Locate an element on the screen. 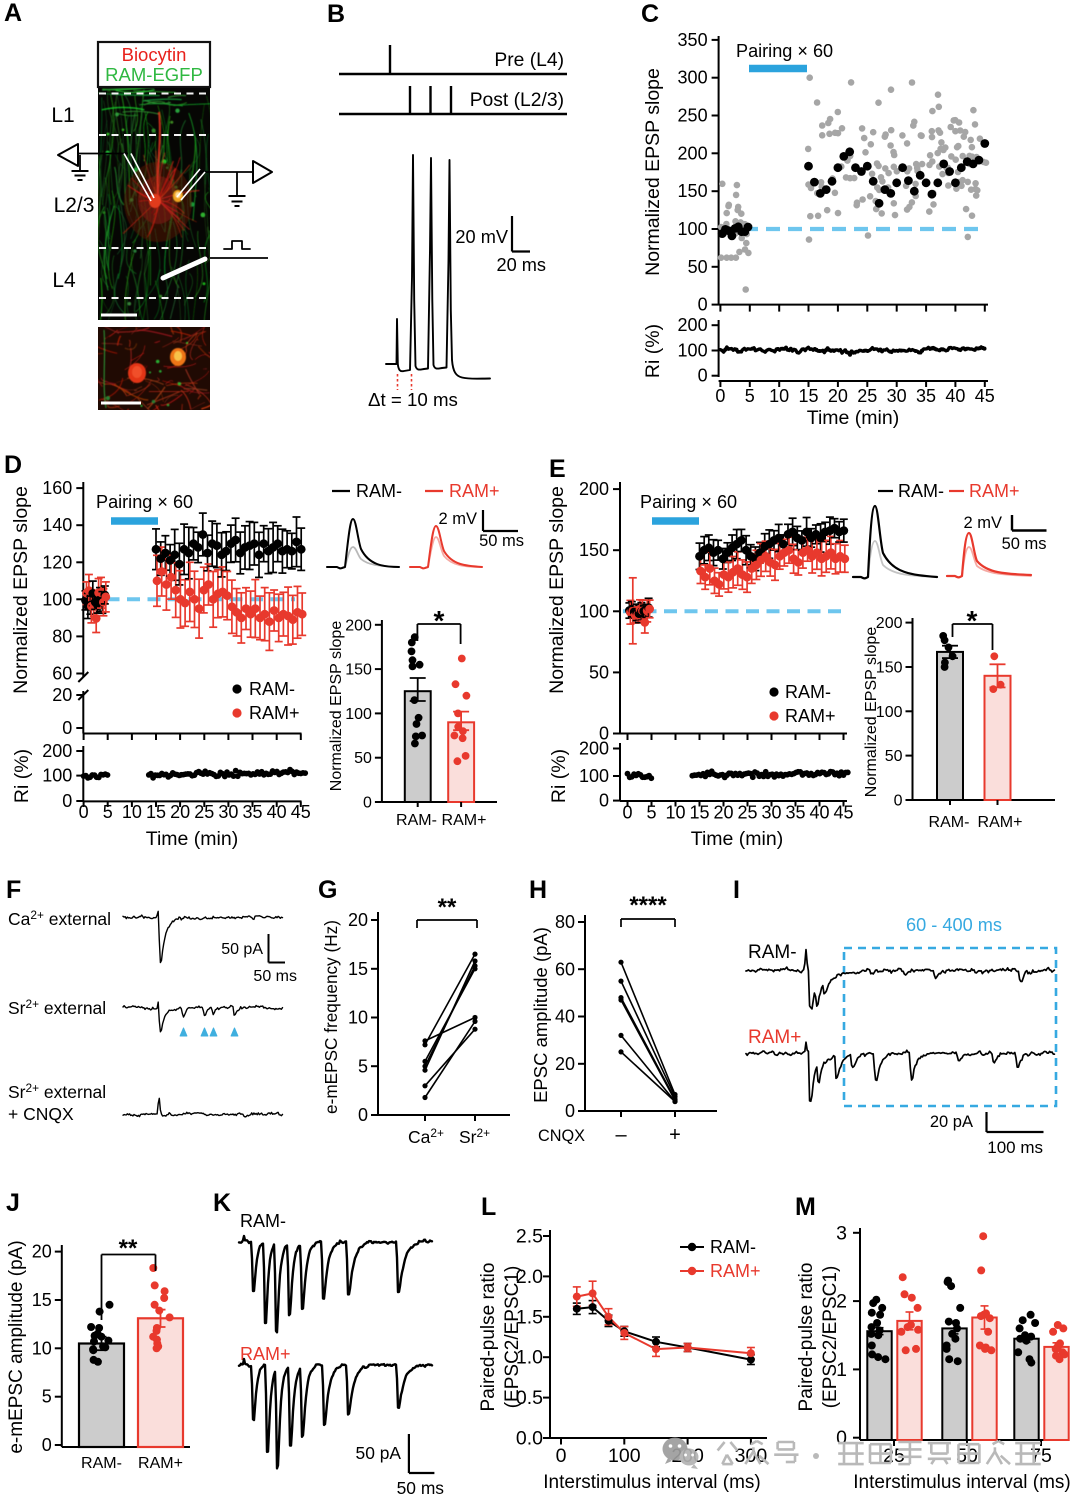  svg-text: 30 is located at coordinates (897, 396).